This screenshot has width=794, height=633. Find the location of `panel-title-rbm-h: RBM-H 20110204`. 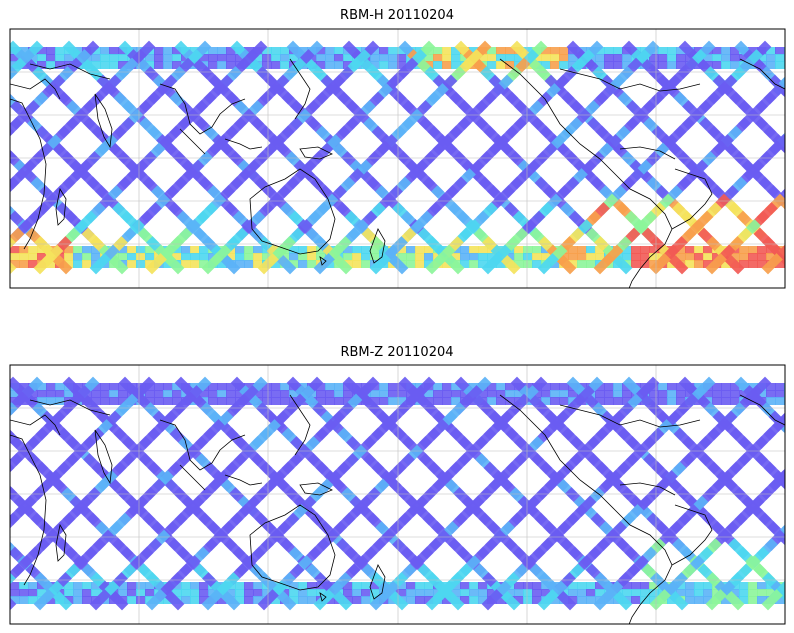

panel-title-rbm-h: RBM-H 20110204 is located at coordinates (397, 15).